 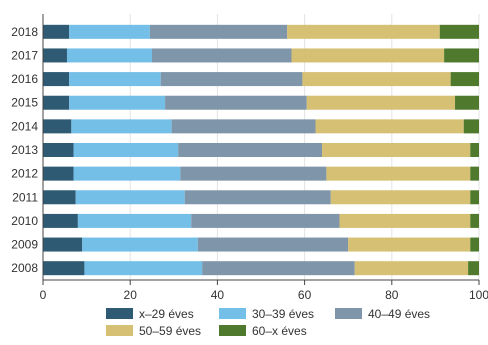 I want to click on y-tick-label-2011: 2011, so click(x=25, y=197).